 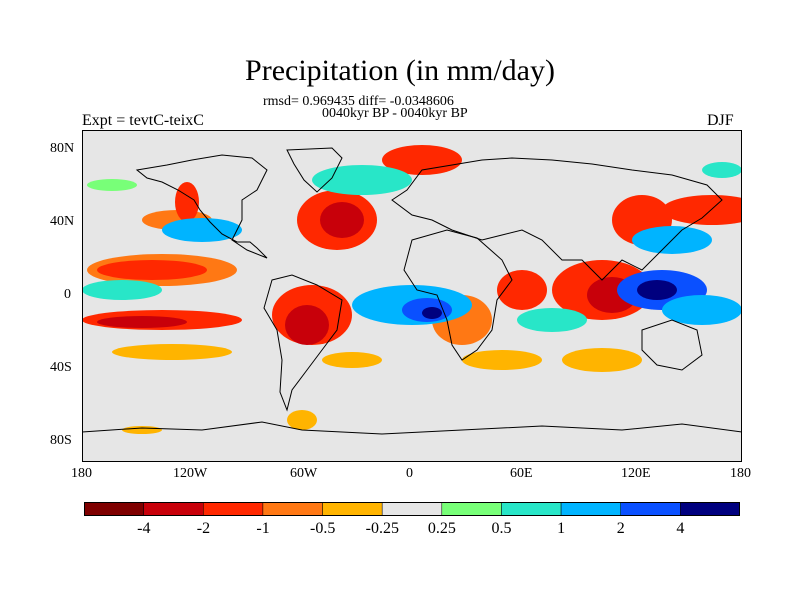 What do you see at coordinates (304, 473) in the screenshot?
I see `lon-tick-60w: 60W` at bounding box center [304, 473].